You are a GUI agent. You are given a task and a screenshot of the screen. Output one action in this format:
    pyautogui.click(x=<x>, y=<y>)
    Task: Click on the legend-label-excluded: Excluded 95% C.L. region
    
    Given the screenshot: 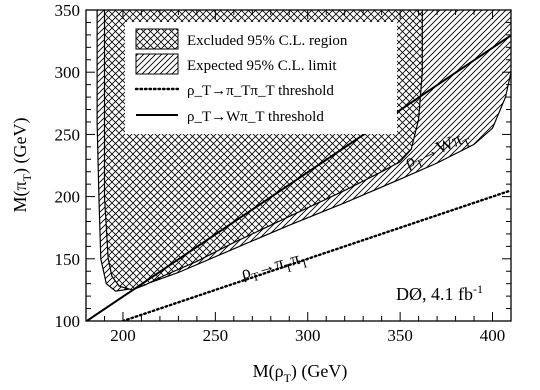 What is the action you would take?
    pyautogui.click(x=267, y=41)
    